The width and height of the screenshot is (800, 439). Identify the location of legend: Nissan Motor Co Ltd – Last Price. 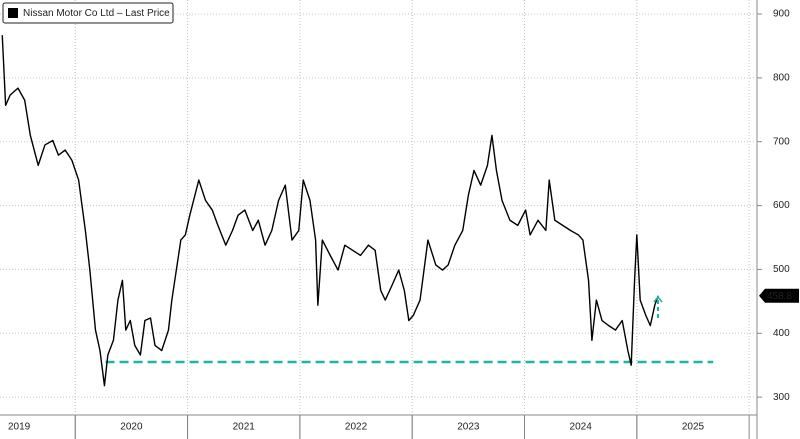
(88, 13).